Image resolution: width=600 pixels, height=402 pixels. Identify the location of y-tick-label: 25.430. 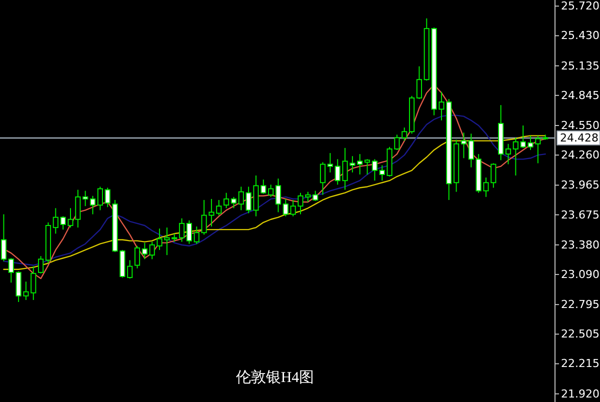
(580, 35).